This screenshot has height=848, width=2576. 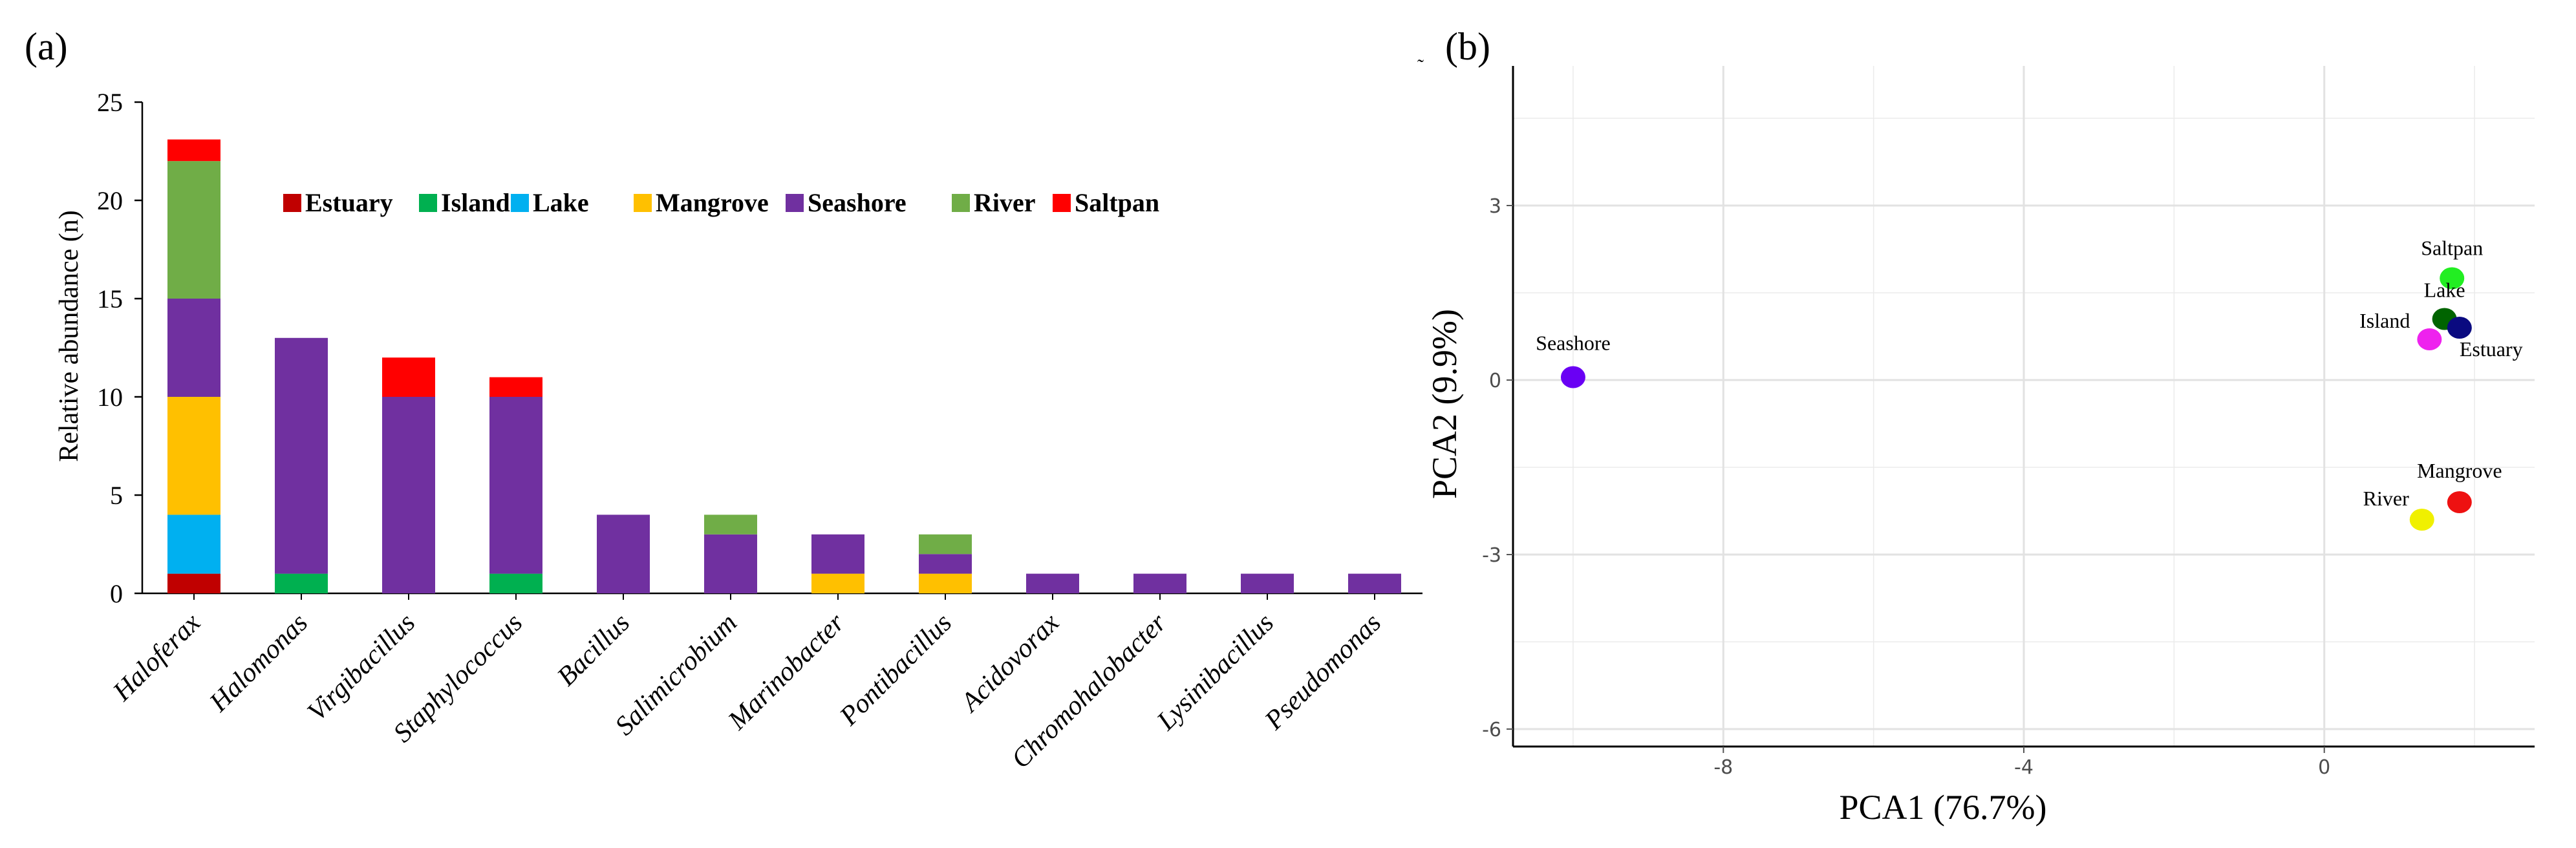 What do you see at coordinates (428, 203) in the screenshot?
I see `legend-swatch-island` at bounding box center [428, 203].